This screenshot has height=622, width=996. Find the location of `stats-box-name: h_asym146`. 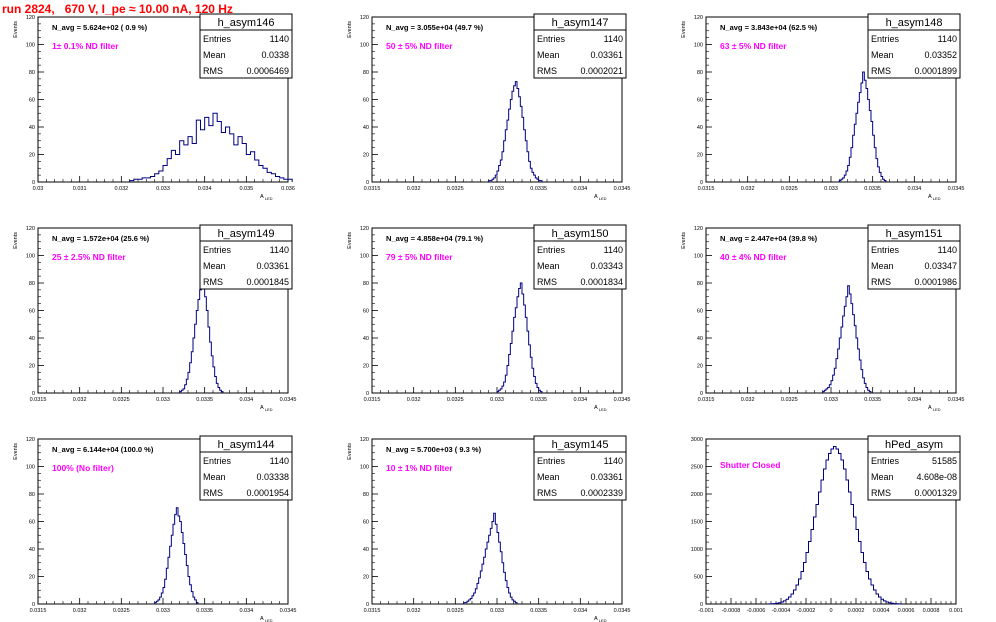

stats-box-name: h_asym146 is located at coordinates (246, 23).